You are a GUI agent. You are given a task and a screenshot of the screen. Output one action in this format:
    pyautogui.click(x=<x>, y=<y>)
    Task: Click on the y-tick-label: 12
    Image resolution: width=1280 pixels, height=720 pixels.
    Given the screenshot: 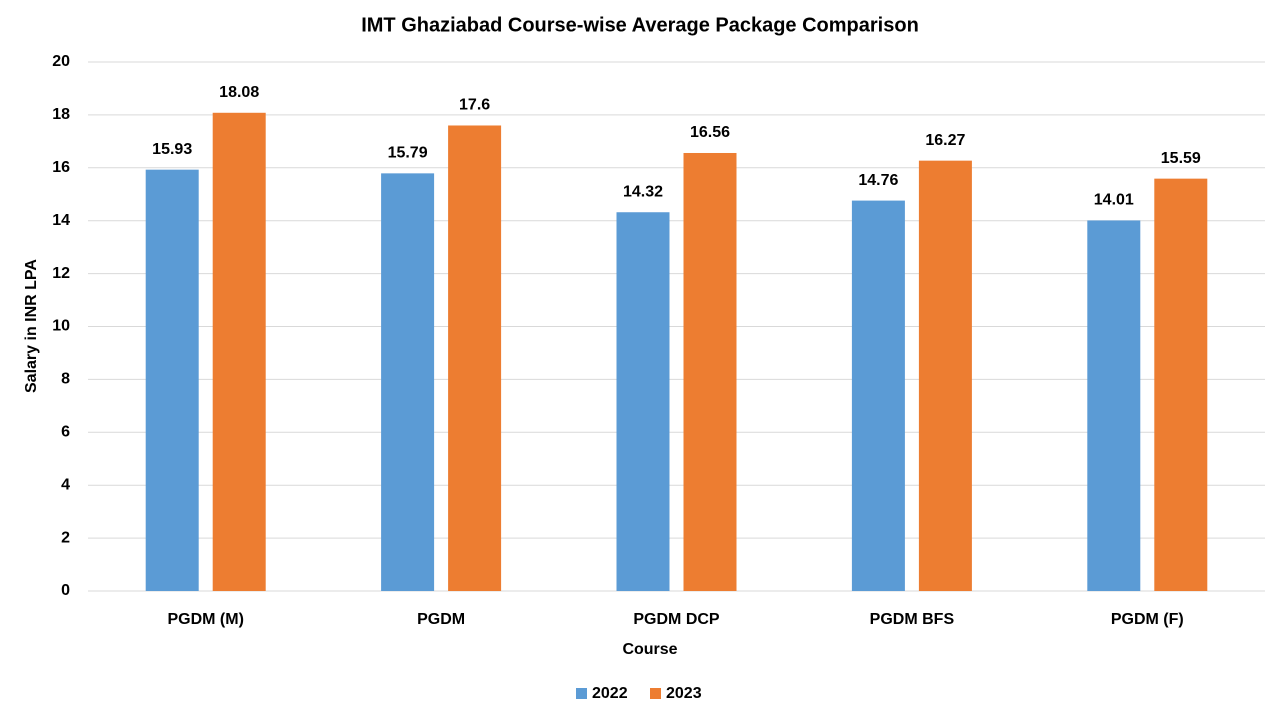 What is the action you would take?
    pyautogui.click(x=61, y=273)
    